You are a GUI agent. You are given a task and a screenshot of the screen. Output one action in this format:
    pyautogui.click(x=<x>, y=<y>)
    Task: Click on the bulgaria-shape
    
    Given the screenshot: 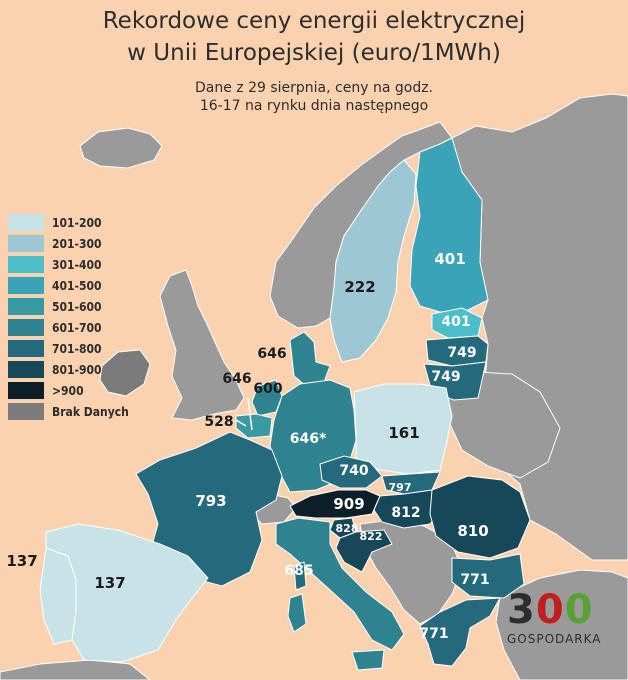 What is the action you would take?
    pyautogui.click(x=488, y=576)
    